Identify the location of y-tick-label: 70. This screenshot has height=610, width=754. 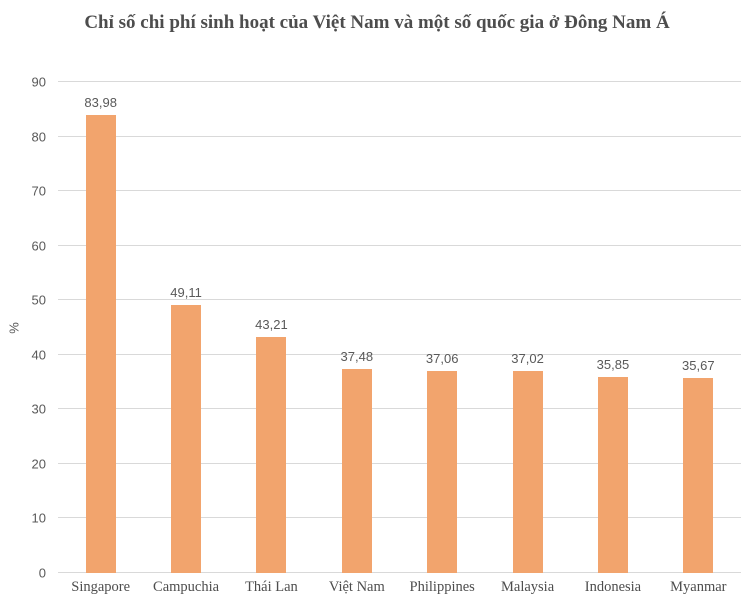
(38, 191).